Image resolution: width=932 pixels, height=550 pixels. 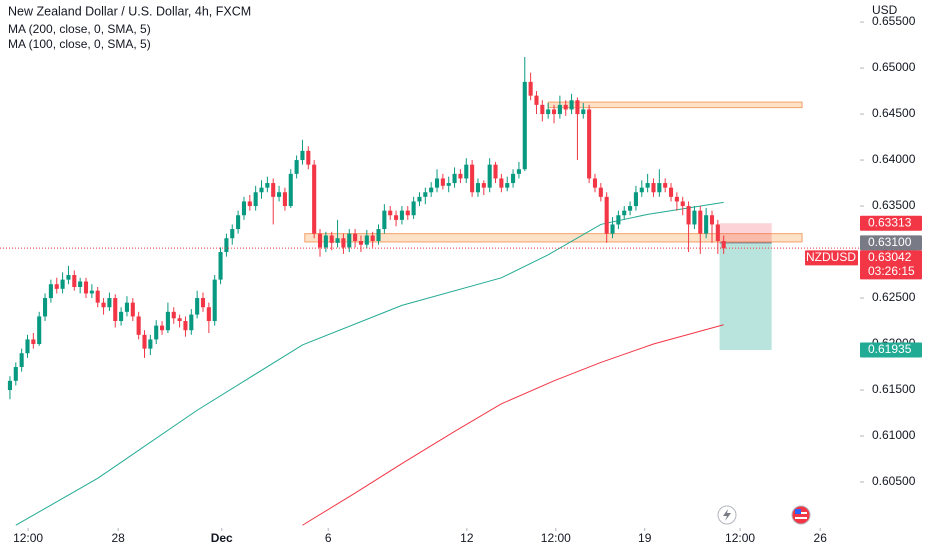 What do you see at coordinates (894, 21) in the screenshot?
I see `y-tick-label: 0.65500` at bounding box center [894, 21].